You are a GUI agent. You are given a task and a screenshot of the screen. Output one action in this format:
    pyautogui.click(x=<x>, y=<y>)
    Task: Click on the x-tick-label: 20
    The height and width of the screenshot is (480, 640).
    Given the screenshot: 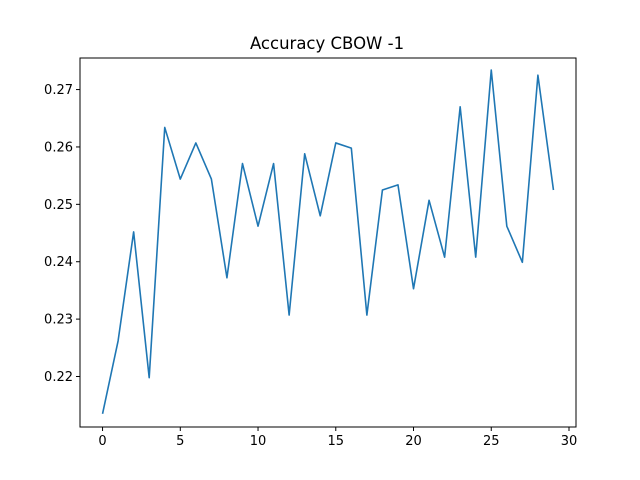 What is the action you would take?
    pyautogui.click(x=413, y=441)
    